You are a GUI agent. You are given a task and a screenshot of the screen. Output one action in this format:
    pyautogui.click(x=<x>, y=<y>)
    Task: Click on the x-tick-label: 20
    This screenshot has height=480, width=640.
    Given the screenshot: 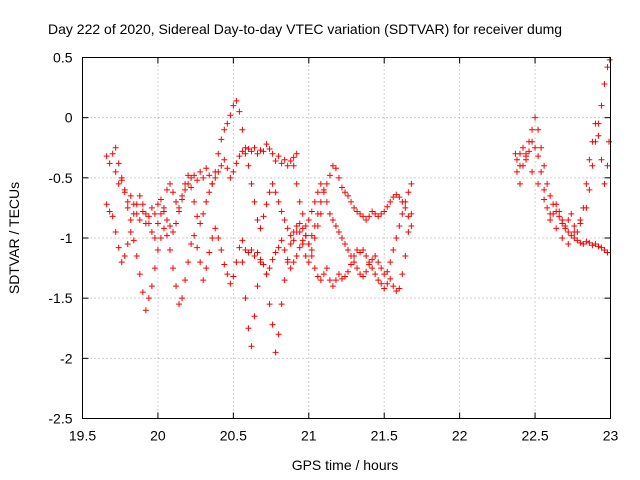 What is the action you would take?
    pyautogui.click(x=158, y=436)
    